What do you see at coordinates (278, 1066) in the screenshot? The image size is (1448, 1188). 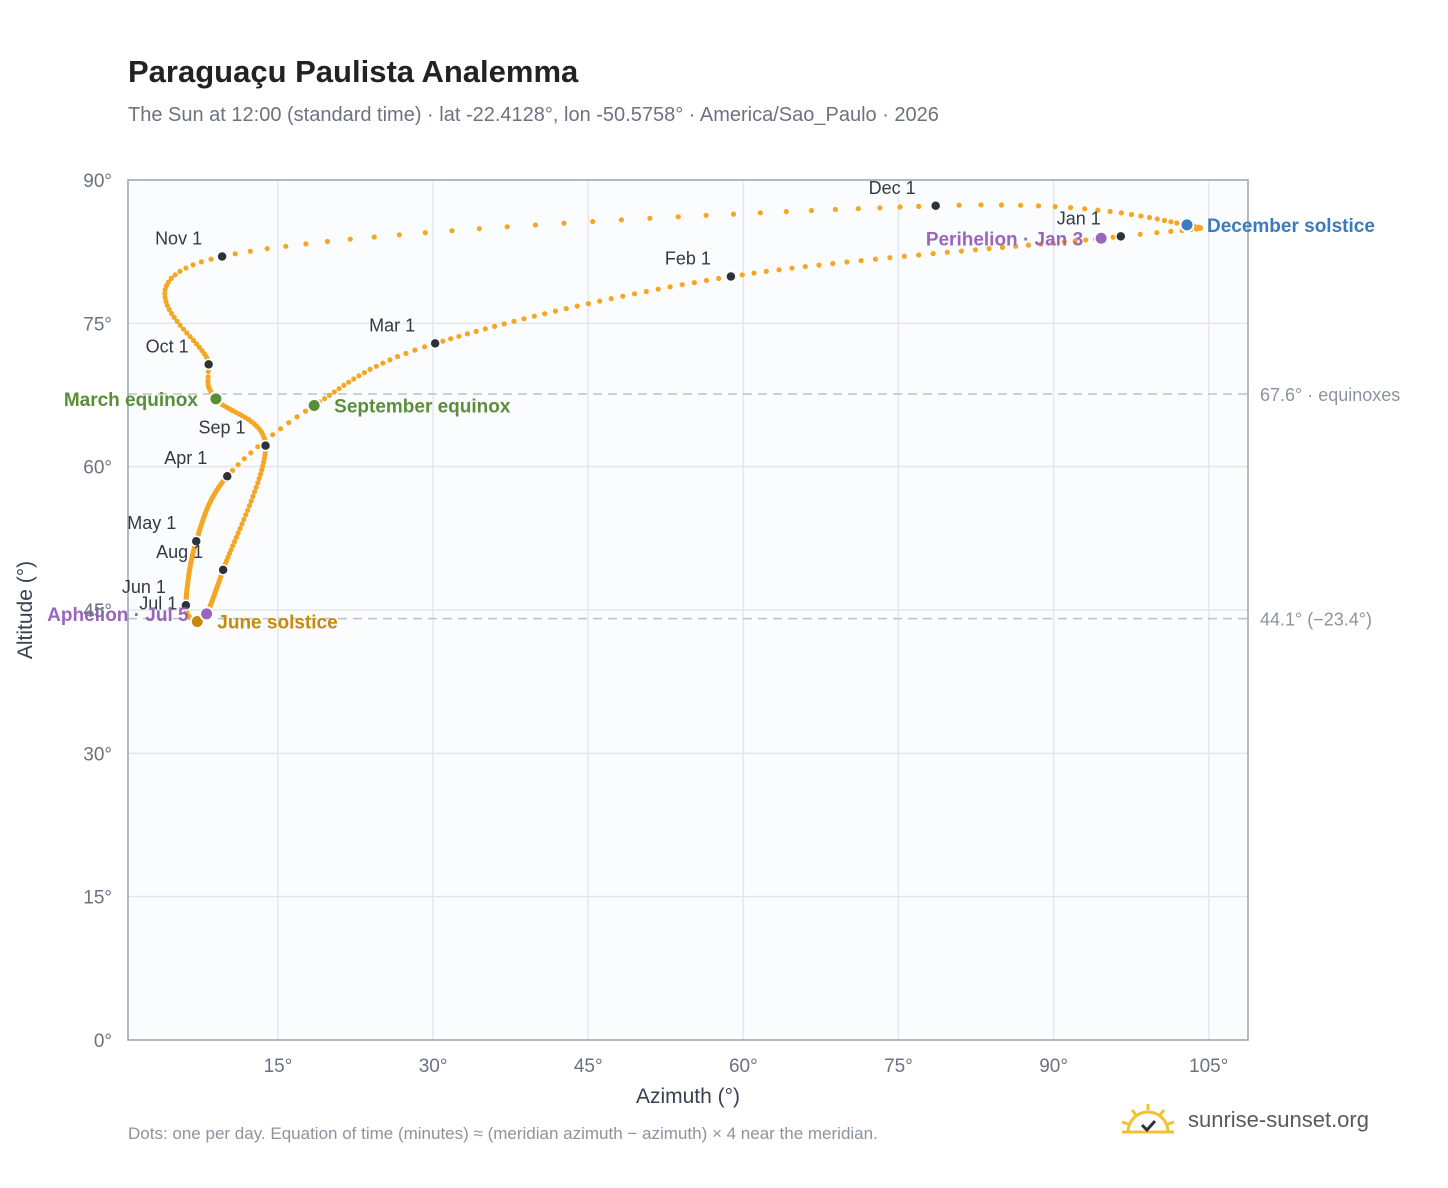 I see `x-tick-label: 15°` at bounding box center [278, 1066].